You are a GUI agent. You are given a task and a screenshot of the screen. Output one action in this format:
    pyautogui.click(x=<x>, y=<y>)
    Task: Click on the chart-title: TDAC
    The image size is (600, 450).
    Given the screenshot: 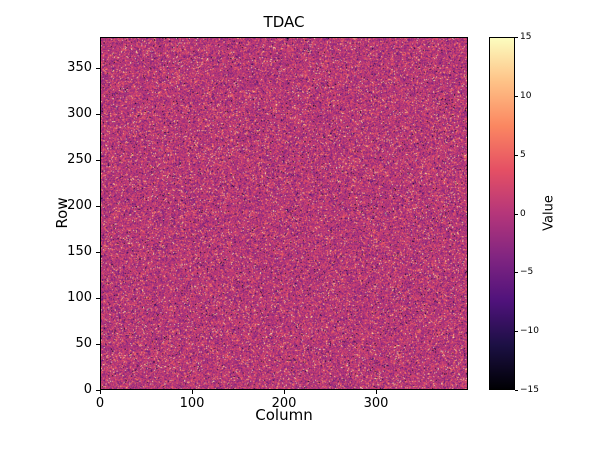 What is the action you would take?
    pyautogui.click(x=284, y=22)
    